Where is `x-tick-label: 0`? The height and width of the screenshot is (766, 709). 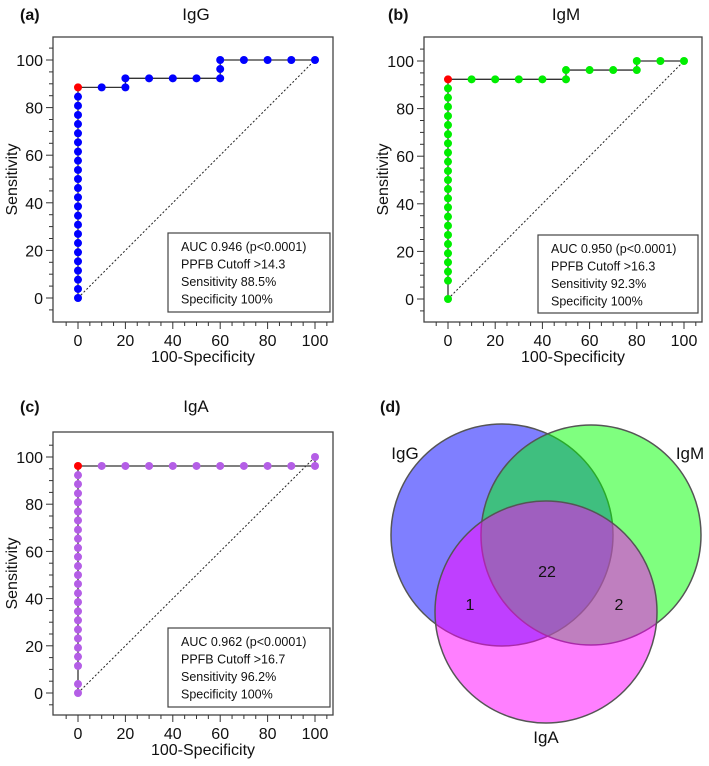
x-tick-label: 0 is located at coordinates (448, 341).